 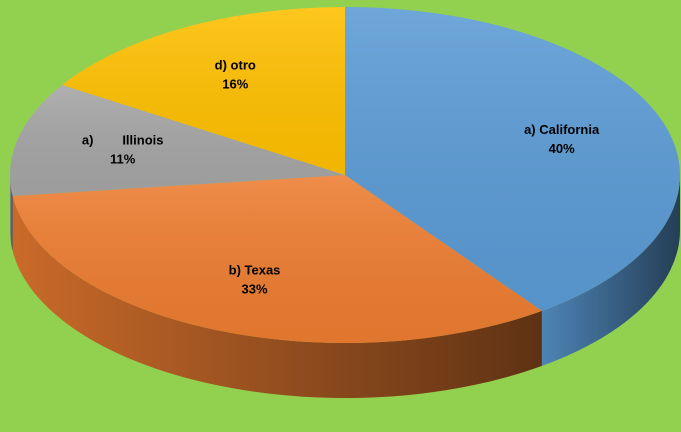 I want to click on slice-shine, so click(x=178, y=140).